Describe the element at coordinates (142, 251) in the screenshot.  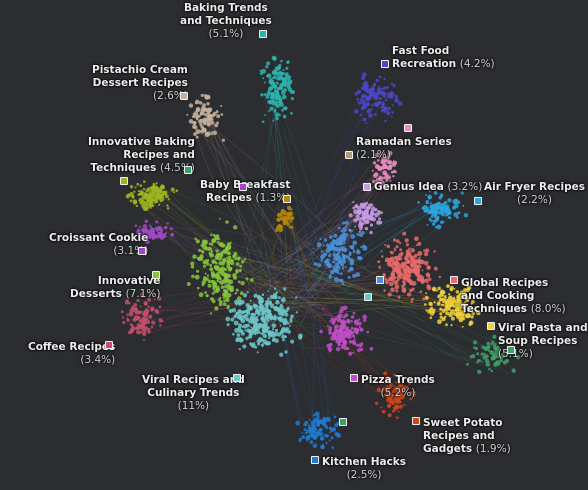
I see `marker-croissant` at that location.